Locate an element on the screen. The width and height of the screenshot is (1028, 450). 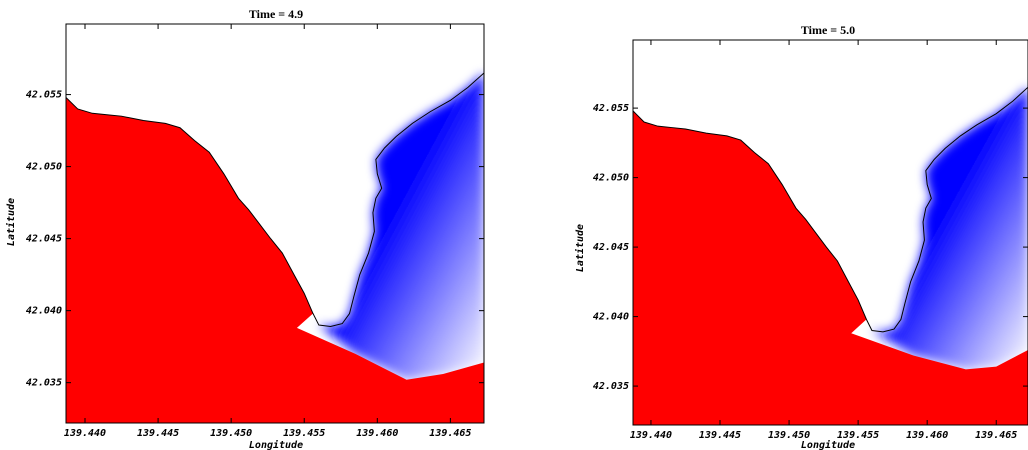
chart-title: Time = 5.0 is located at coordinates (828, 30).